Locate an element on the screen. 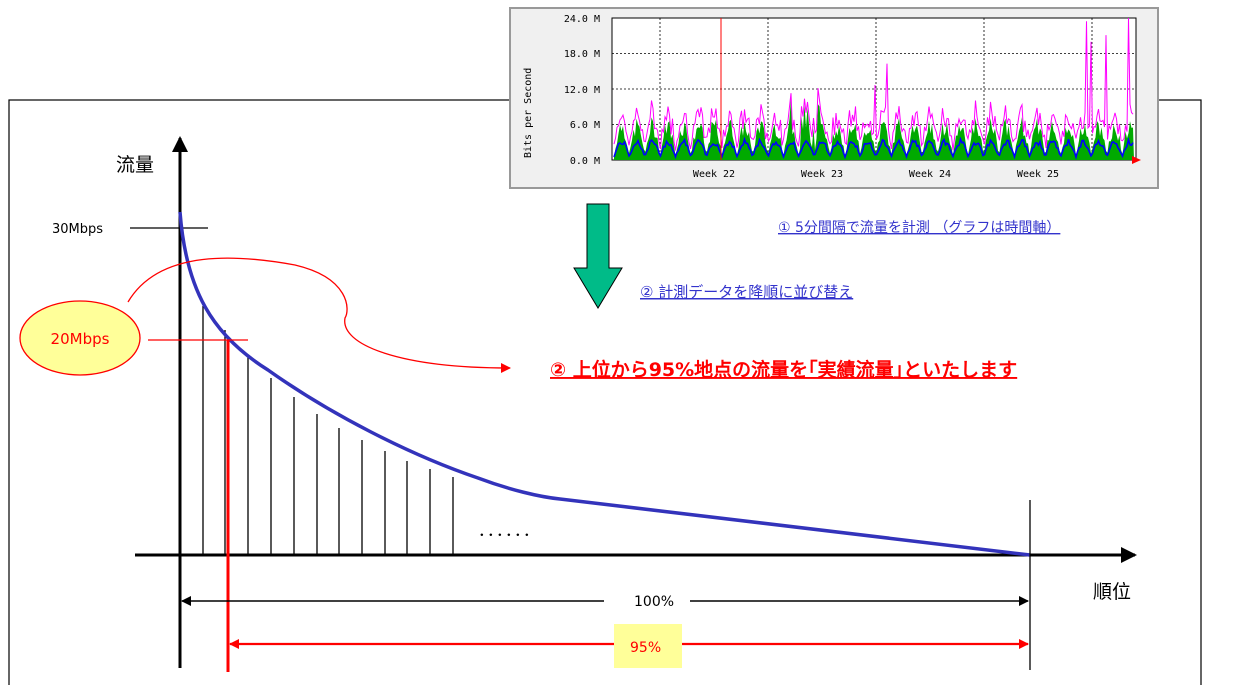 This screenshot has height=685, width=1245. mrtg-xtick: Week 24 is located at coordinates (930, 174).